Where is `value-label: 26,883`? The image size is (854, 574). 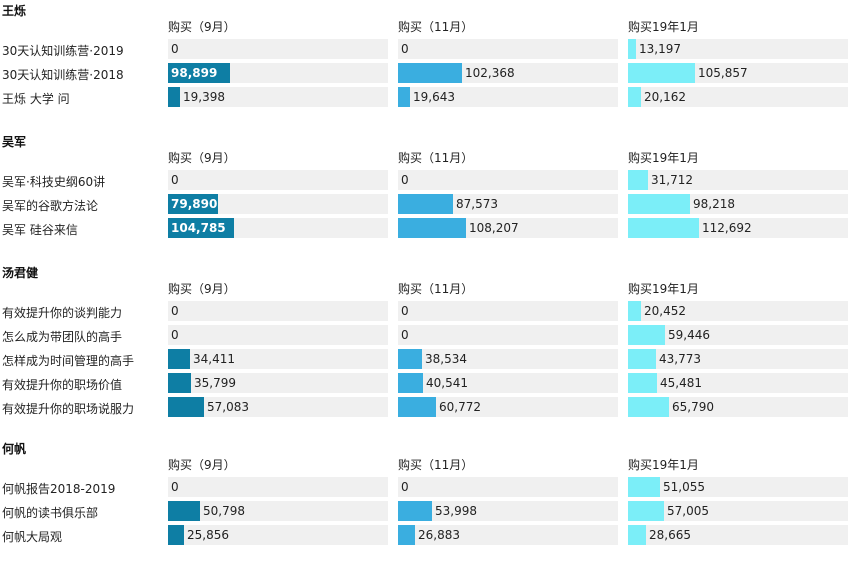 value-label: 26,883 is located at coordinates (439, 535).